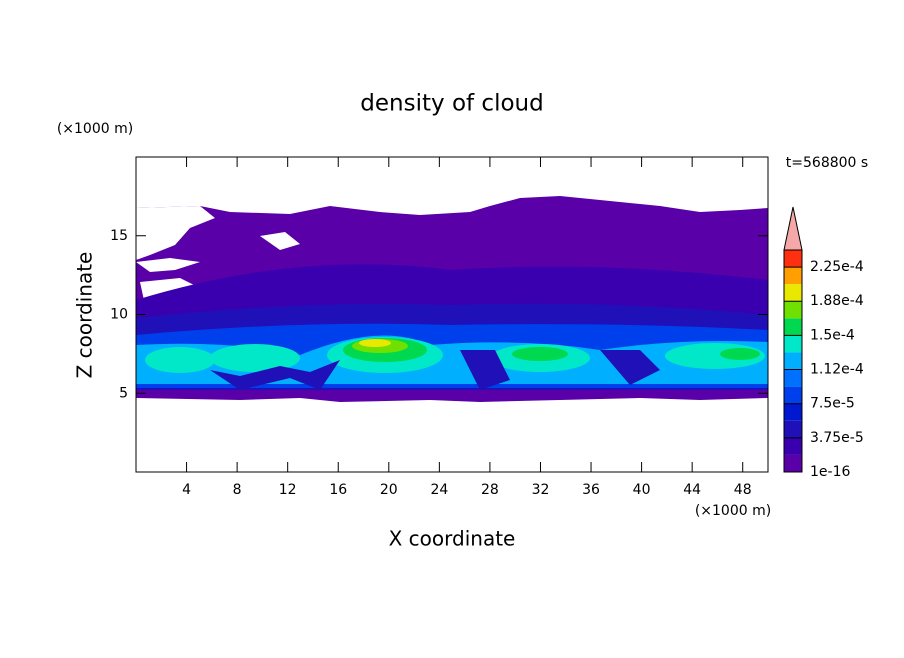 The height and width of the screenshot is (658, 904). I want to click on y-tick-label: 15, so click(119, 236).